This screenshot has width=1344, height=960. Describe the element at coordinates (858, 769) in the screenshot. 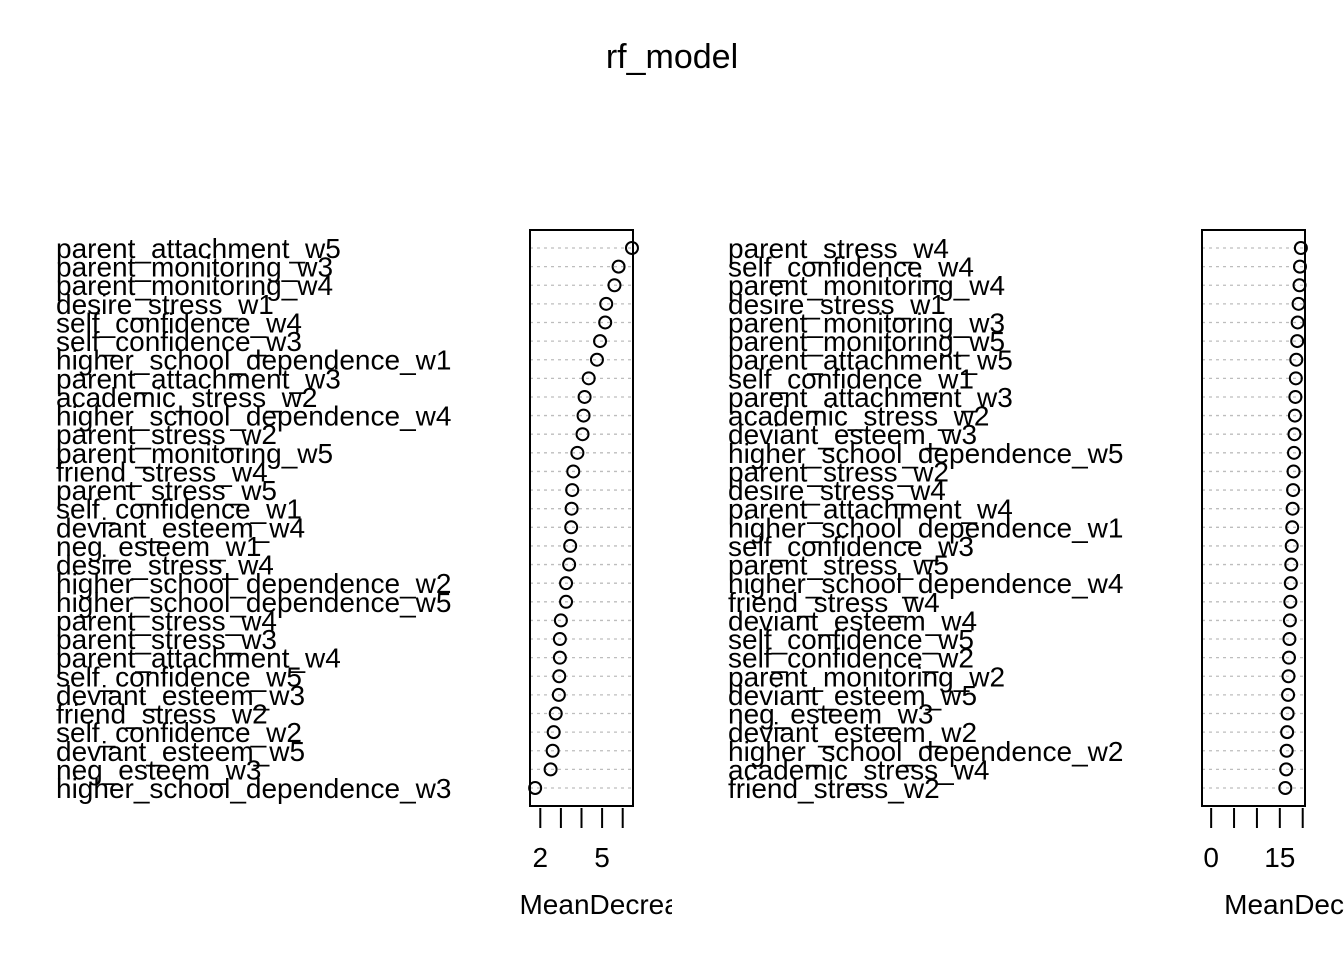

I see `variable-label: academic_stress_w4` at that location.